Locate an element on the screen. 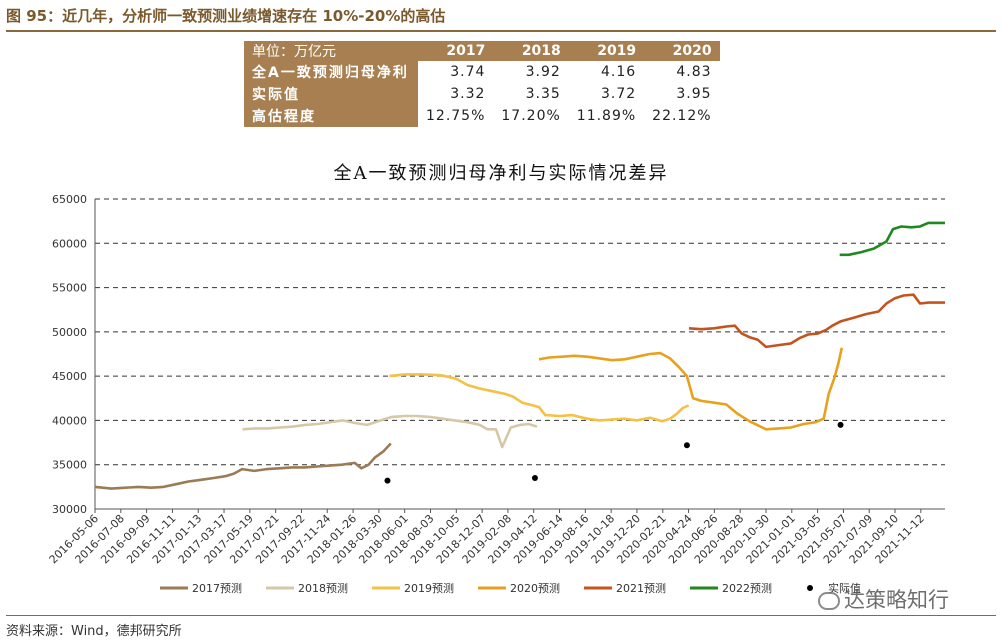 This screenshot has height=642, width=1002. table-header-row: 单位：万亿元 2017 2018 2019 2020 is located at coordinates (482, 51).